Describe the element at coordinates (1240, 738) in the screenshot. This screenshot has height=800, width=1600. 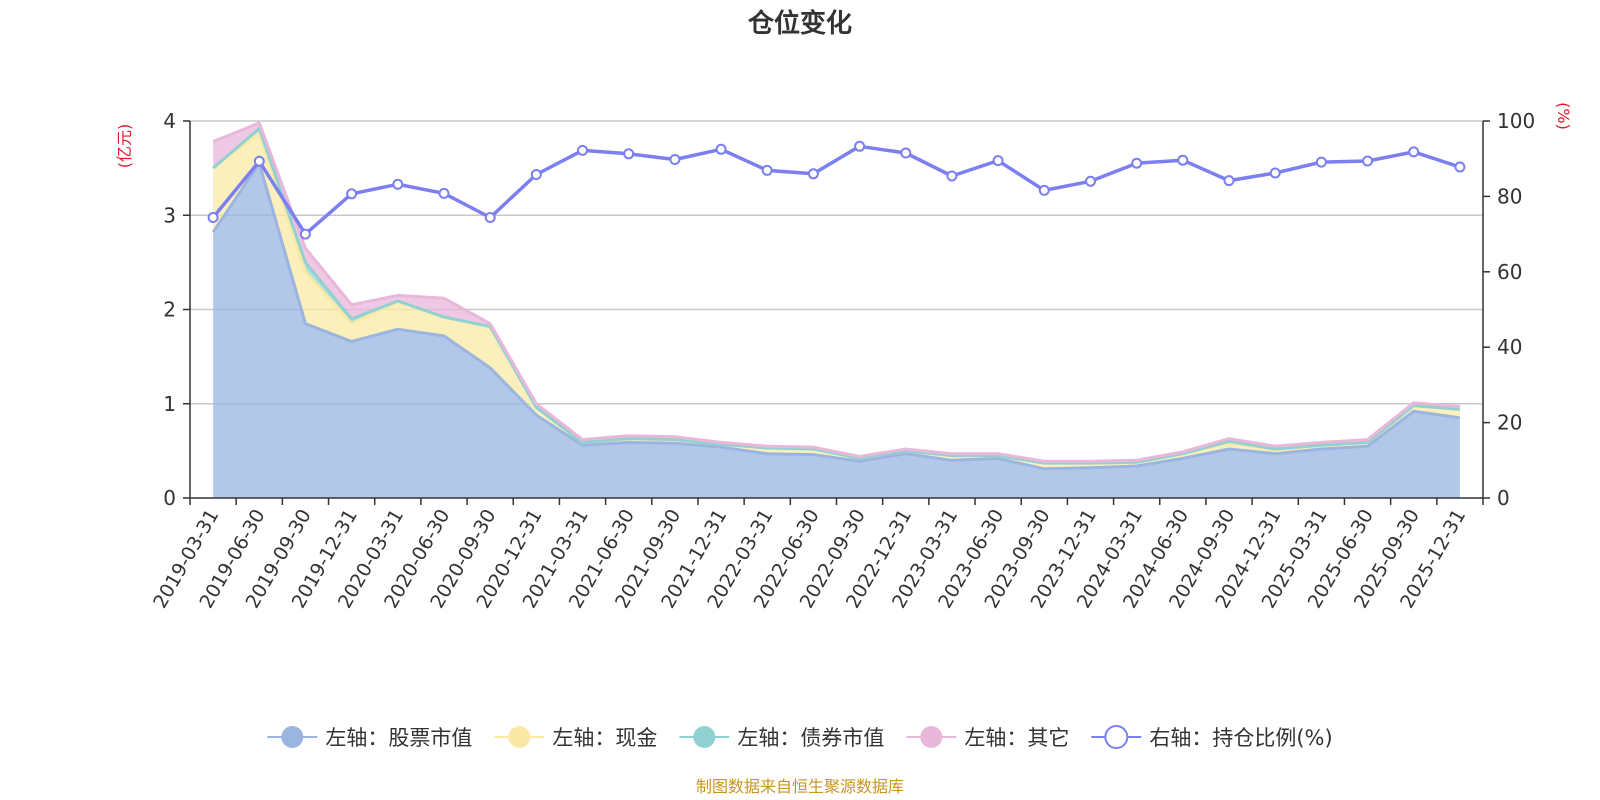
I see `legend-label-4: 右轴：持仓比例(%)` at that location.